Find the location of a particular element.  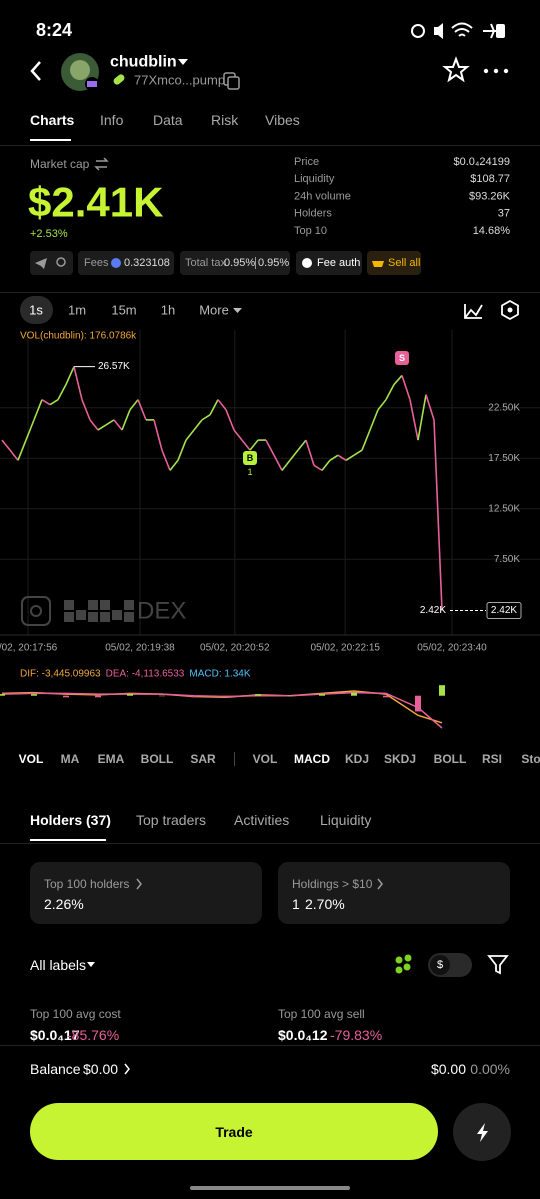

tab: Info is located at coordinates (112, 120).